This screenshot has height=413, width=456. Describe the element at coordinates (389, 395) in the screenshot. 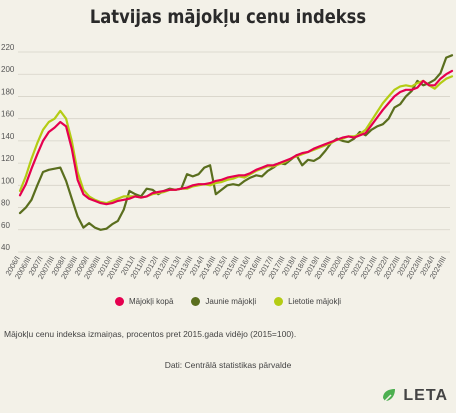

I see `leta-logo-icon` at that location.